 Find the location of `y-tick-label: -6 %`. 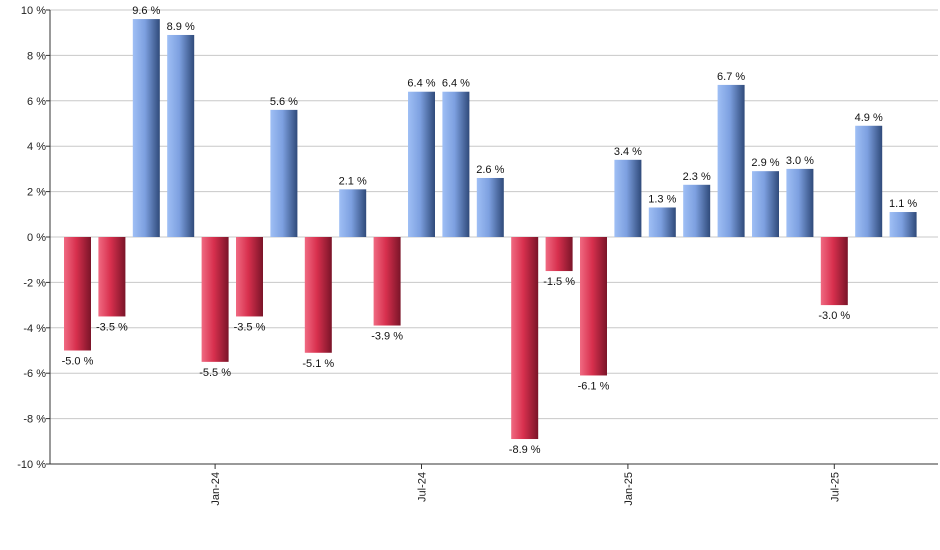

y-tick-label: -6 % is located at coordinates (34, 374).